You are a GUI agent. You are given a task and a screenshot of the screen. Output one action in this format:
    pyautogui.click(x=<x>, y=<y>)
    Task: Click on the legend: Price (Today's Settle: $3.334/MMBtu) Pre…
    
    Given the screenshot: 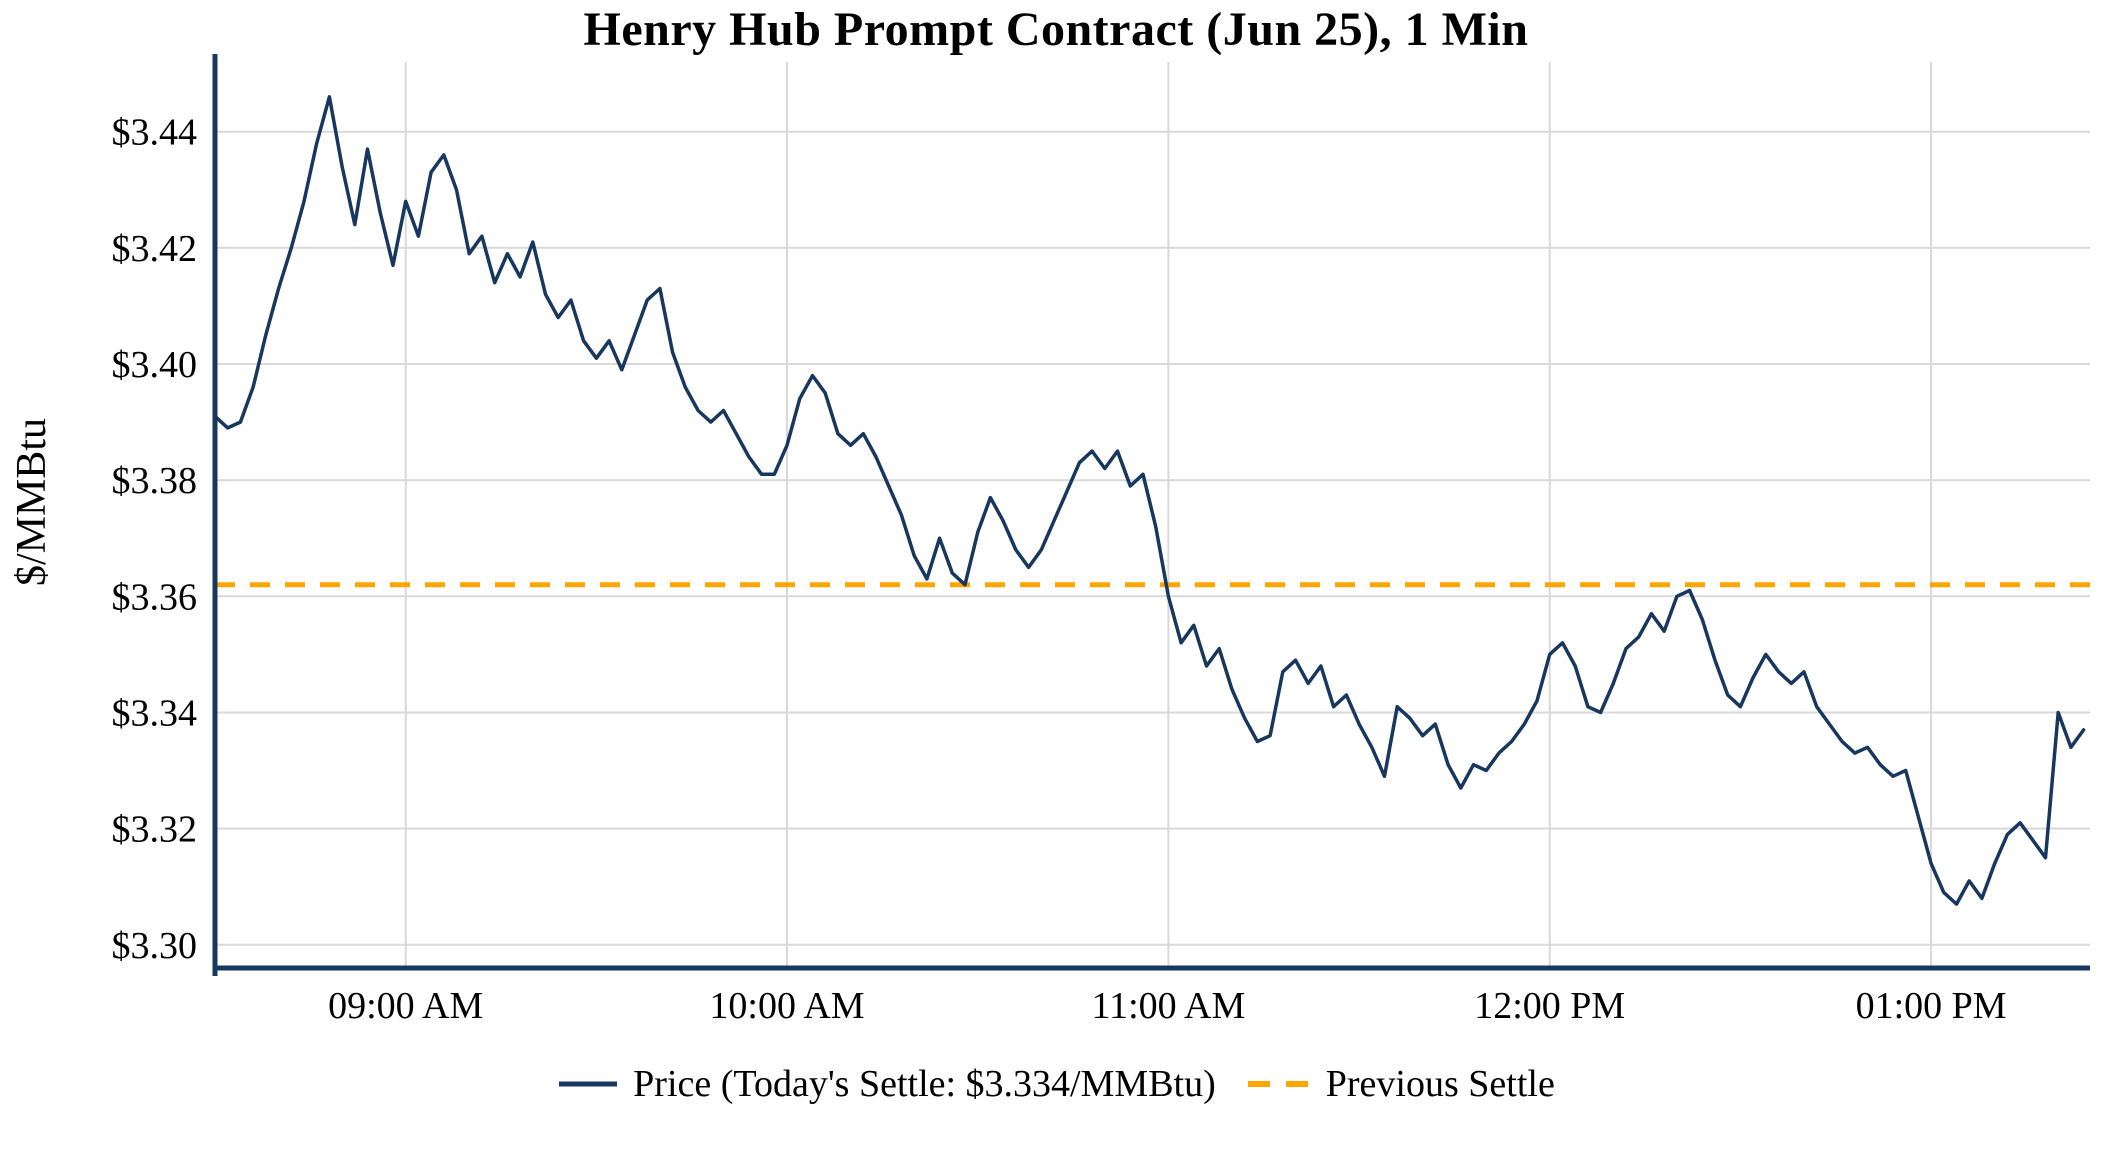 What is the action you would take?
    pyautogui.click(x=1056, y=1084)
    